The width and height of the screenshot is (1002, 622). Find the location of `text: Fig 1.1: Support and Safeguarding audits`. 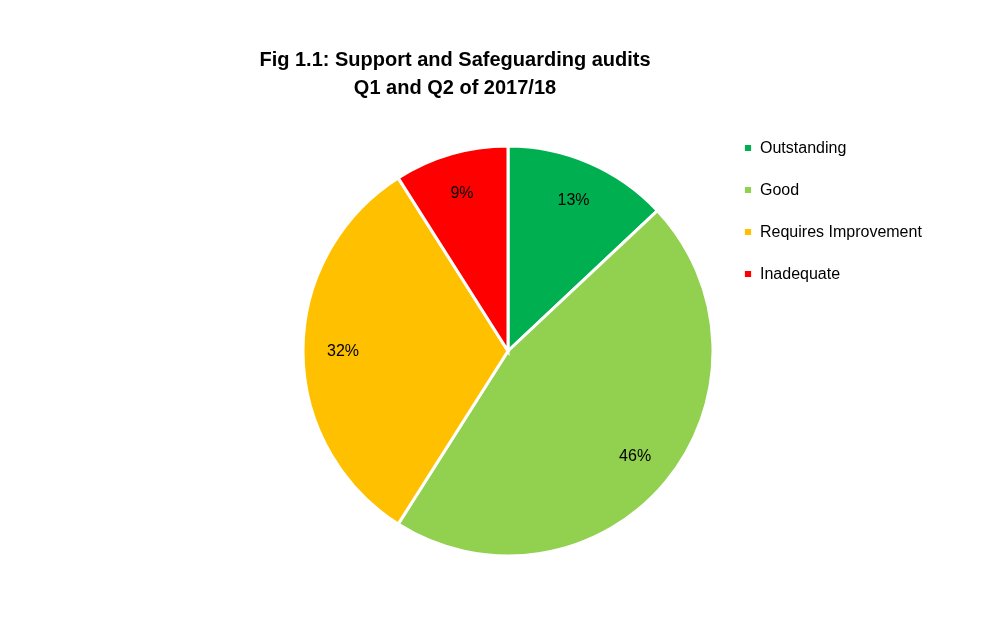

text: Fig 1.1: Support and Safeguarding audits is located at coordinates (455, 59).